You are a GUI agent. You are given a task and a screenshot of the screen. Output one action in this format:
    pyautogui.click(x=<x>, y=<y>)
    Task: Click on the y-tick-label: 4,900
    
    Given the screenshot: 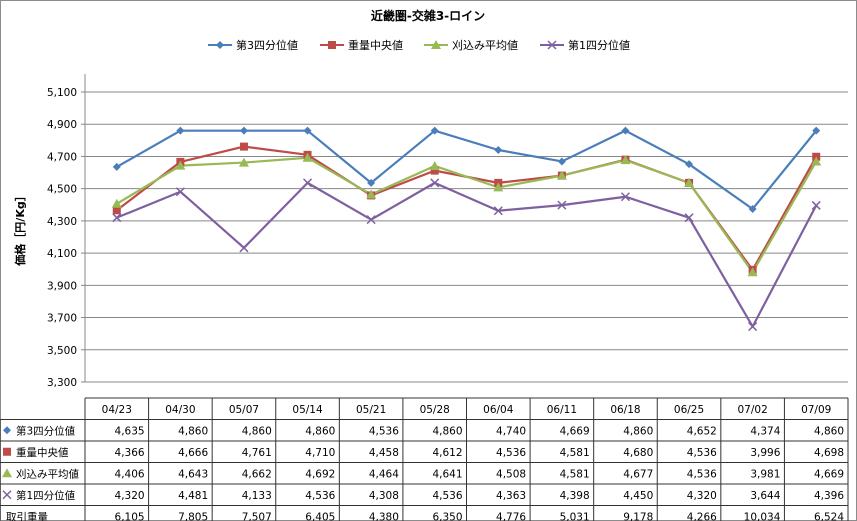 What is the action you would take?
    pyautogui.click(x=62, y=125)
    